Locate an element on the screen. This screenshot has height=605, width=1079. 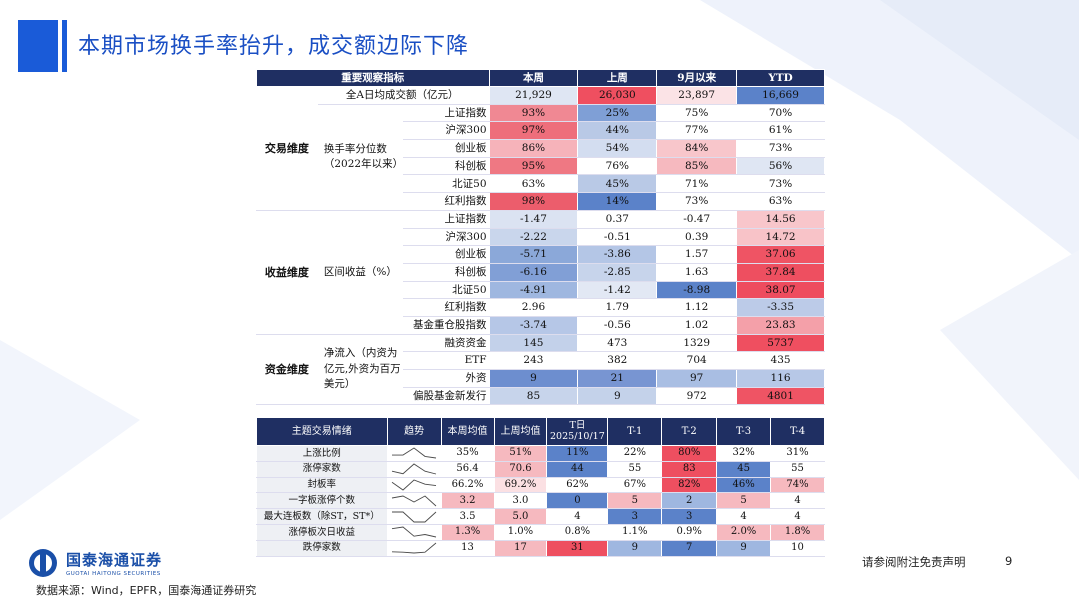
value-cell: 44 is located at coordinates (577, 469).